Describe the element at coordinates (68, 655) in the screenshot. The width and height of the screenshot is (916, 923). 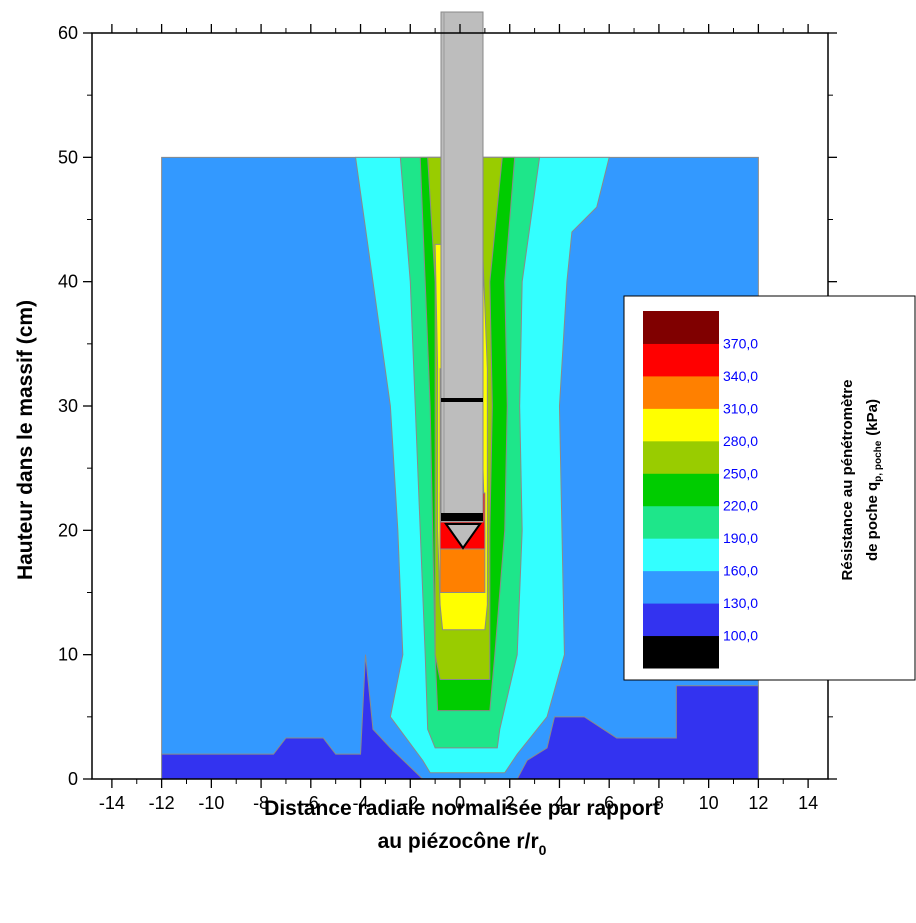
I see `y-tick-label: 10` at that location.